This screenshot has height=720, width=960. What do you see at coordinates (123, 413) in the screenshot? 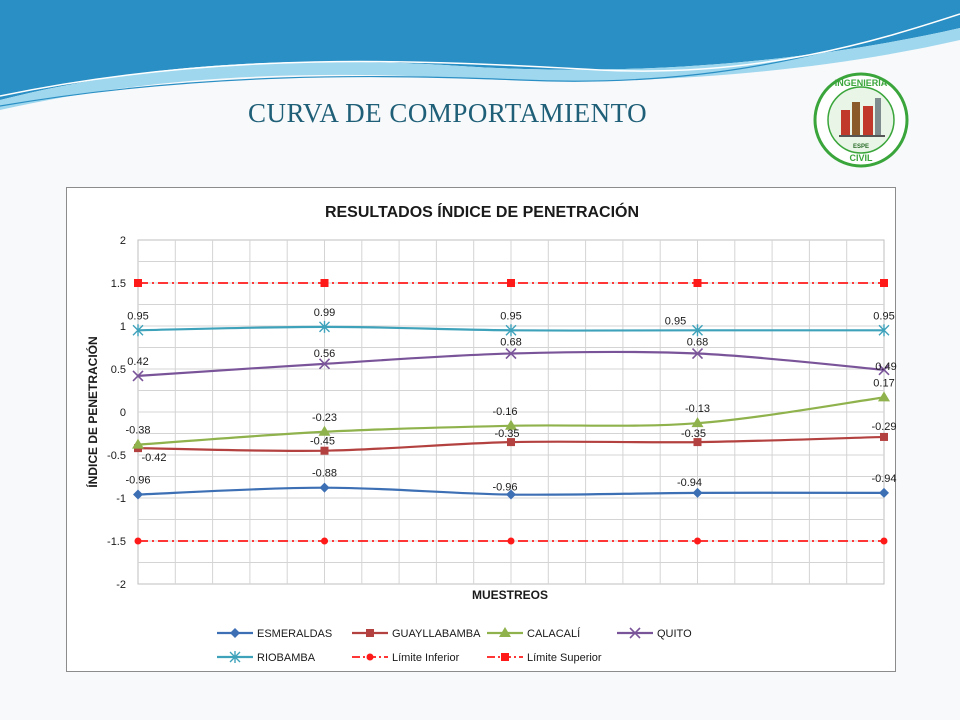
I see `y-tick-label: 0` at bounding box center [123, 413].